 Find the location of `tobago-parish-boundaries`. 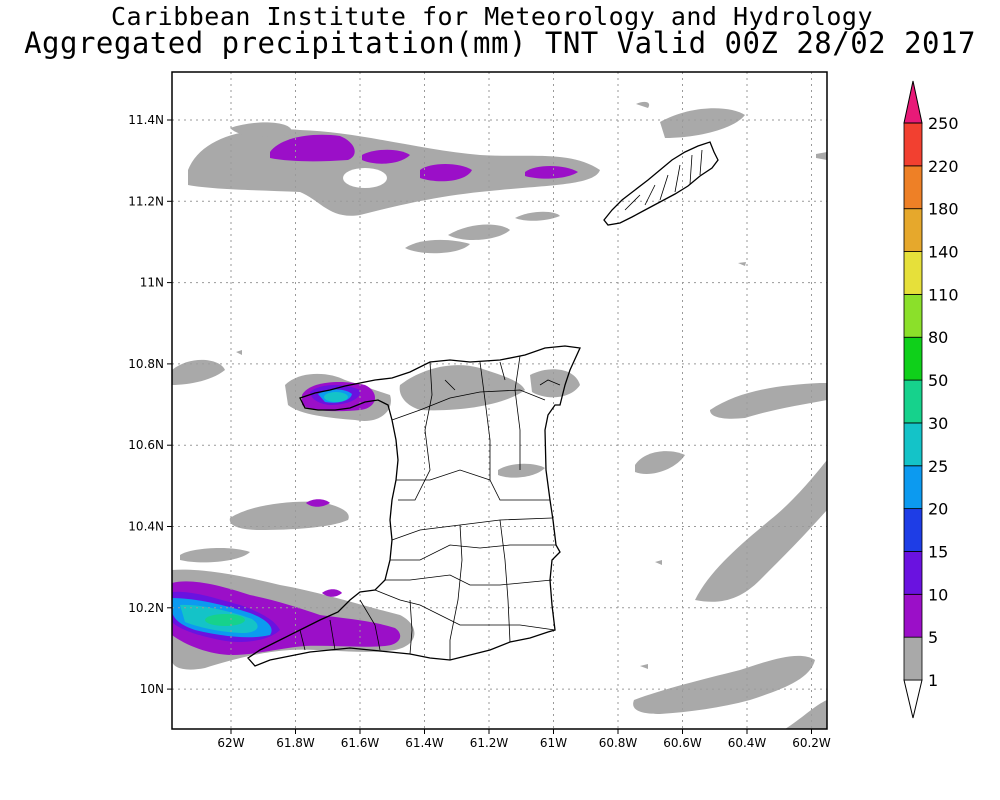

tobago-parish-boundaries is located at coordinates (663, 180).